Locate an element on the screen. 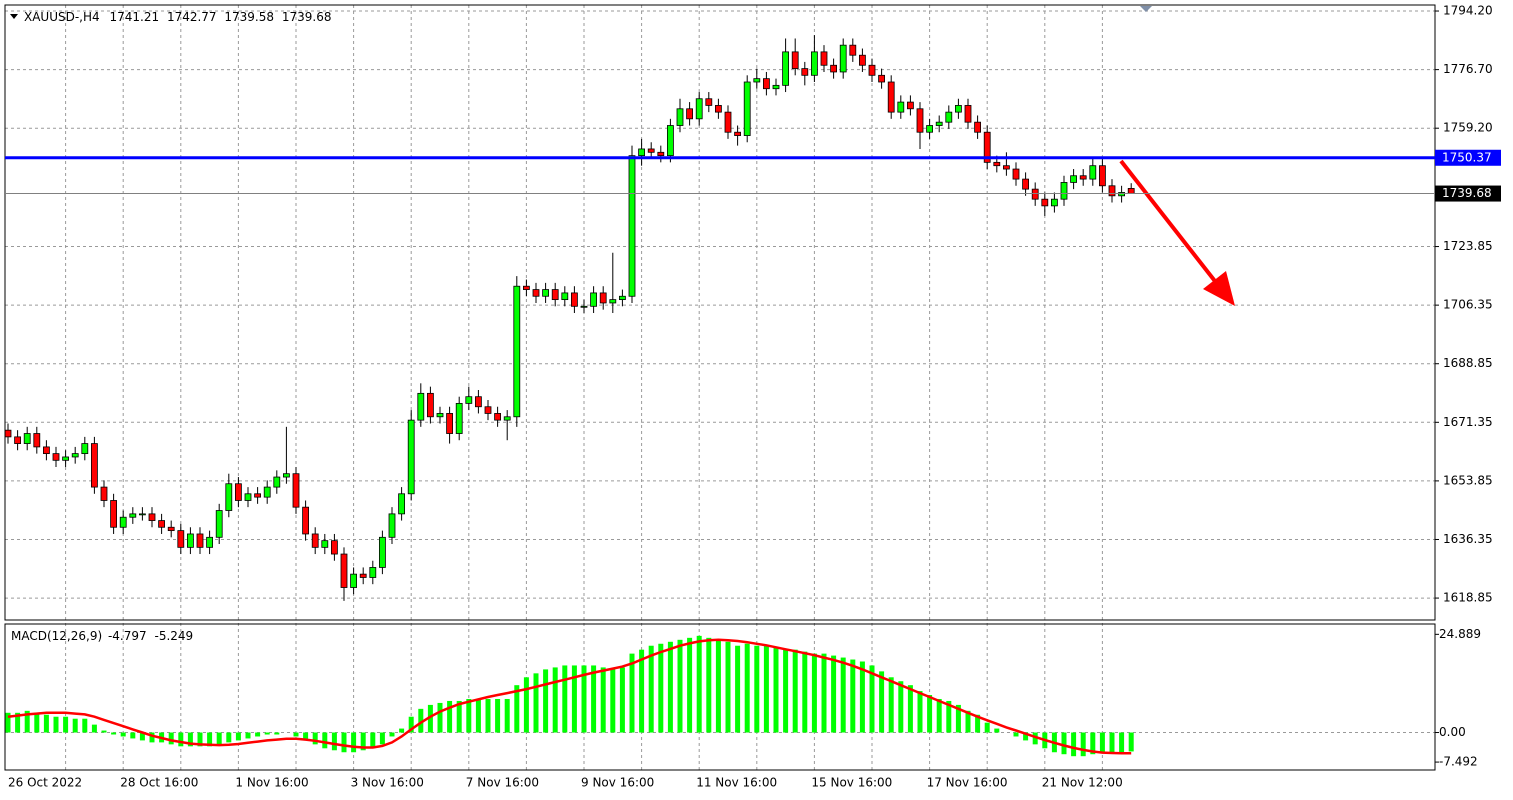 This screenshot has width=1513, height=800. y-tick-label: 1759.20 is located at coordinates (1468, 128).